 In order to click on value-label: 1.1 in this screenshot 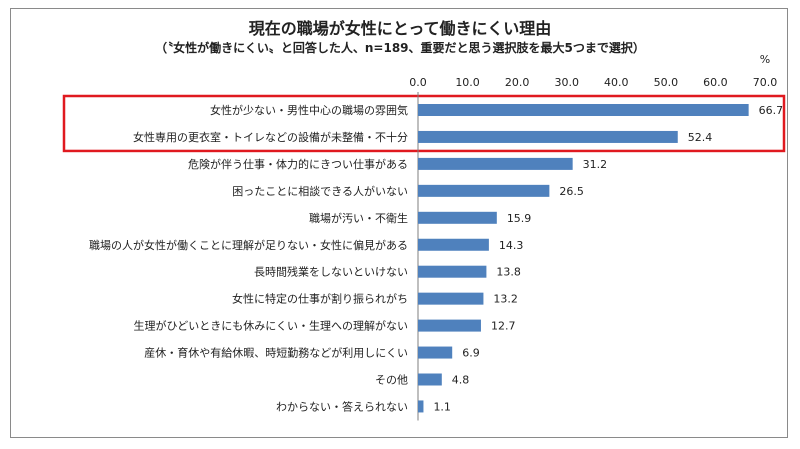, I will do `click(442, 406)`.